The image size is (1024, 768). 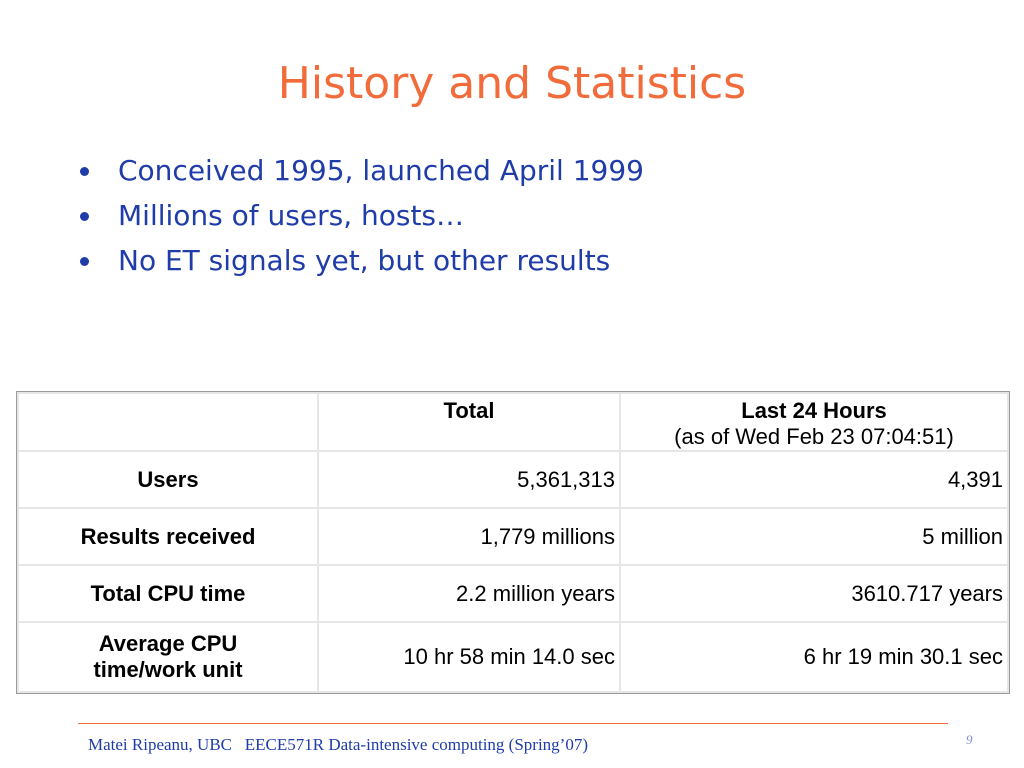 I want to click on page-number: 9, so click(x=969, y=739).